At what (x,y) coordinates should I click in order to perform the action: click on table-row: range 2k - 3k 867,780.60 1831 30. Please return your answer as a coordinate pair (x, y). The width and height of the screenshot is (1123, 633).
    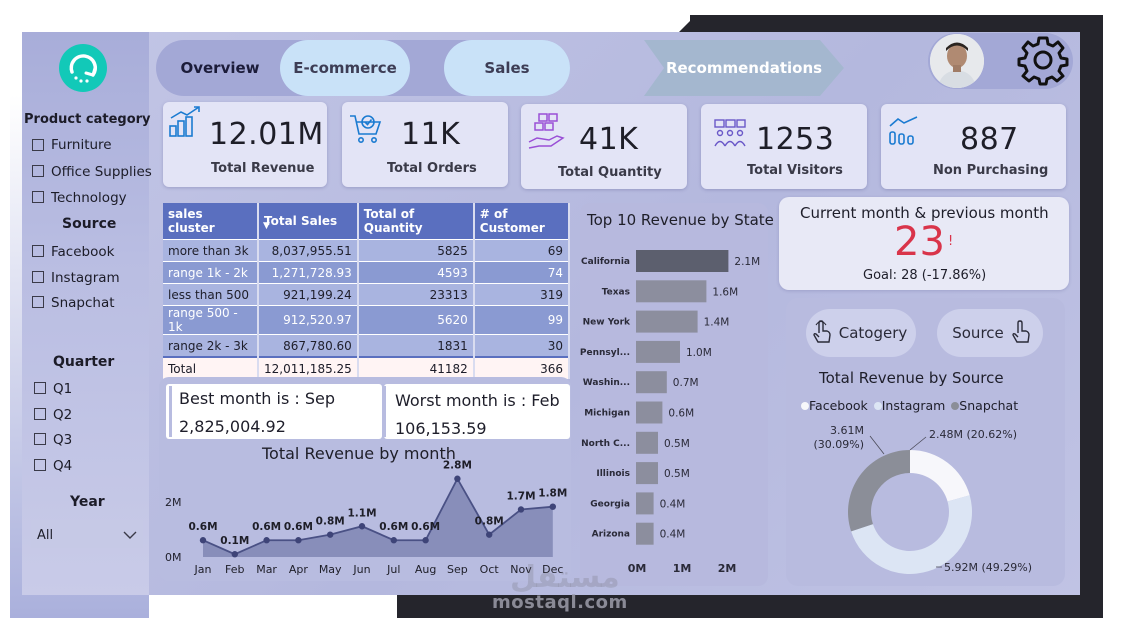
    Looking at the image, I should click on (367, 345).